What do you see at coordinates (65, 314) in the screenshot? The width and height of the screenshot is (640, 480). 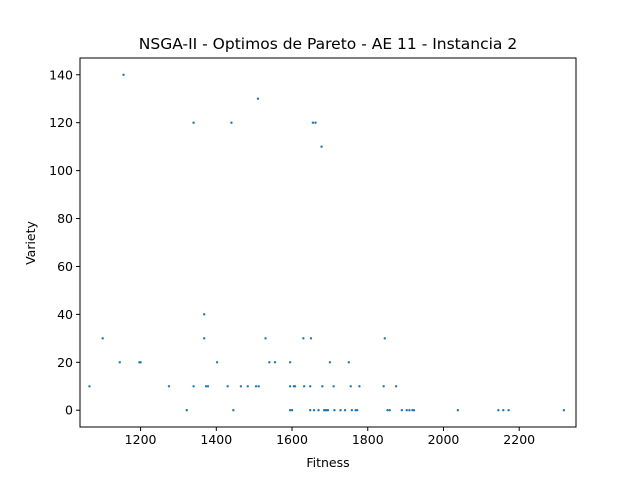 I see `y-tick-label: 40` at bounding box center [65, 314].